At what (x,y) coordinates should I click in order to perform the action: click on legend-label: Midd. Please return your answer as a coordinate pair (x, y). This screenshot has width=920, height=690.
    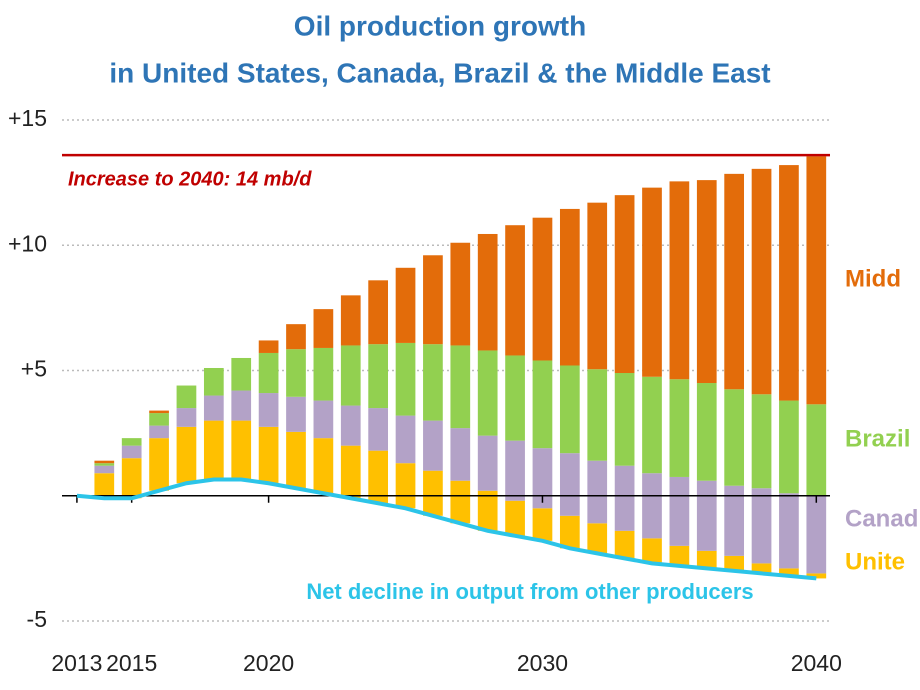
    Looking at the image, I should click on (873, 278).